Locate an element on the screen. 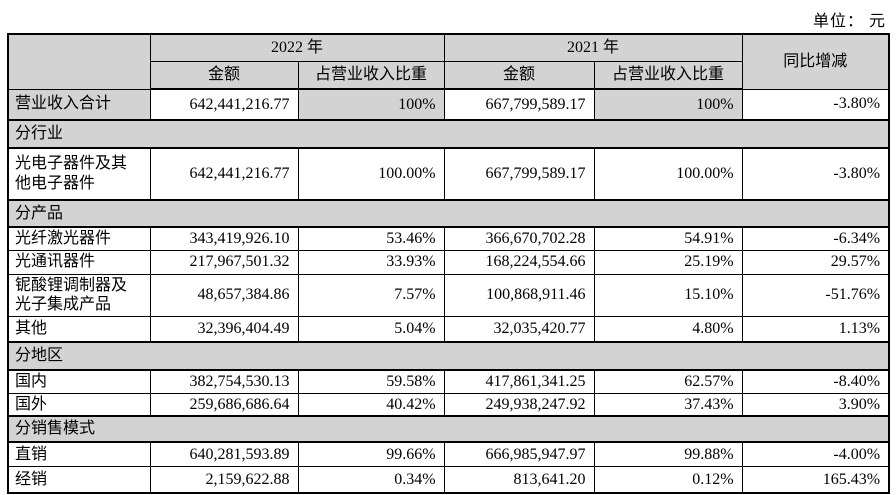 This screenshot has width=896, height=495. amount-2022: 2,159,622.88 is located at coordinates (224, 479).